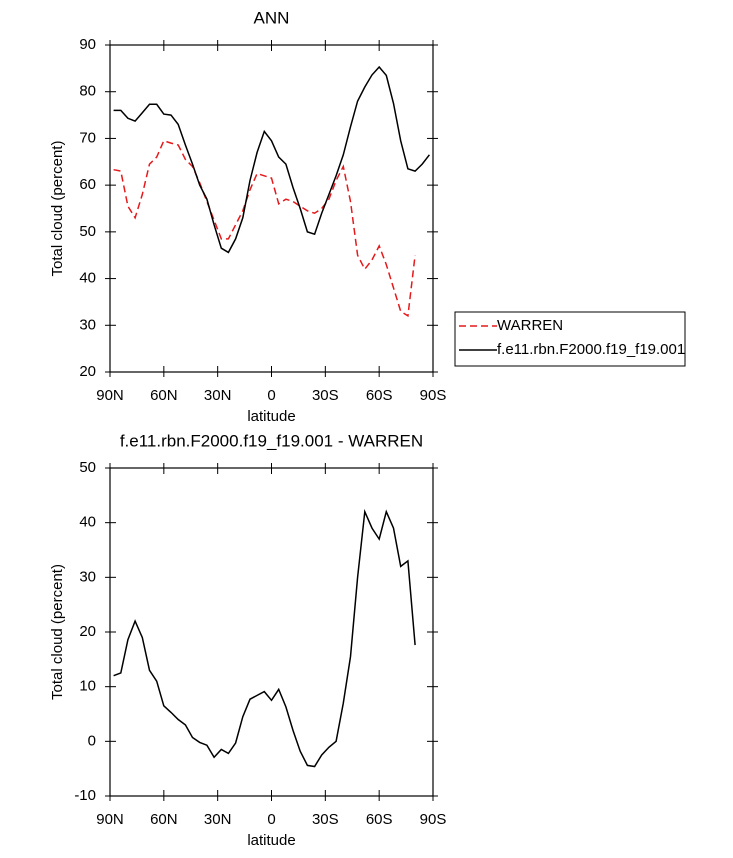 This screenshot has width=733, height=858. Describe the element at coordinates (87, 137) in the screenshot. I see `y-tick-label: 70` at that location.